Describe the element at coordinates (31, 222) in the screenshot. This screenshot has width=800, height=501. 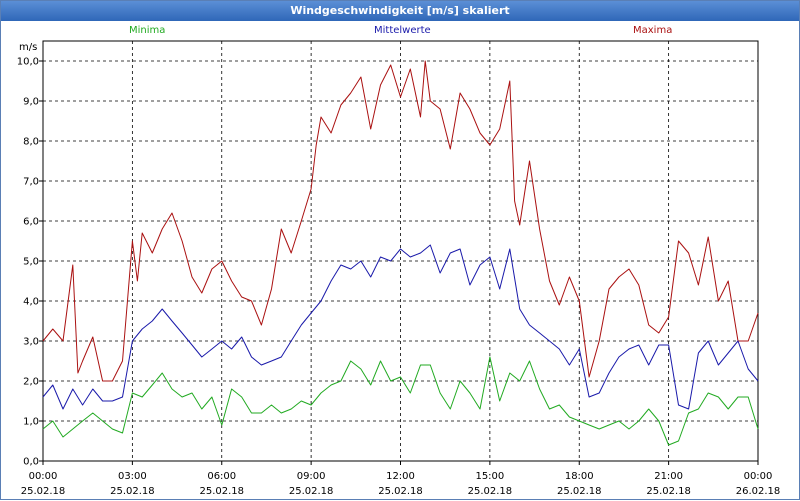
I see `y-tick-label: 6,0` at that location.